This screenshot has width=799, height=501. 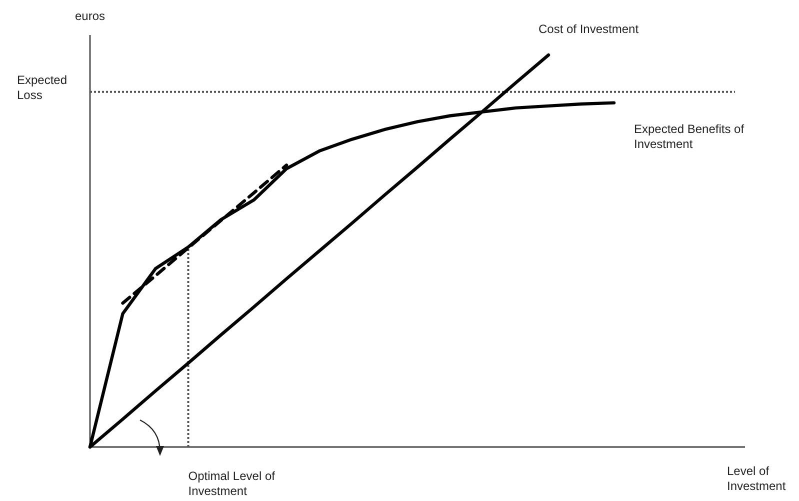 What do you see at coordinates (756, 478) in the screenshot?
I see `x-axis-title: Level of Investment` at bounding box center [756, 478].